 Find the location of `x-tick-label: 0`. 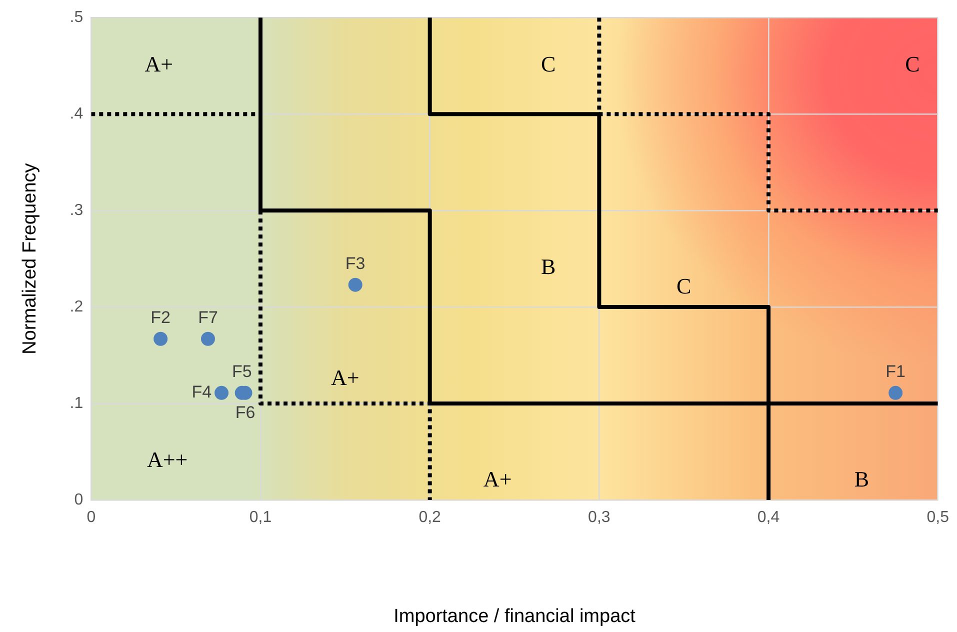

x-tick-label: 0 is located at coordinates (91, 517).